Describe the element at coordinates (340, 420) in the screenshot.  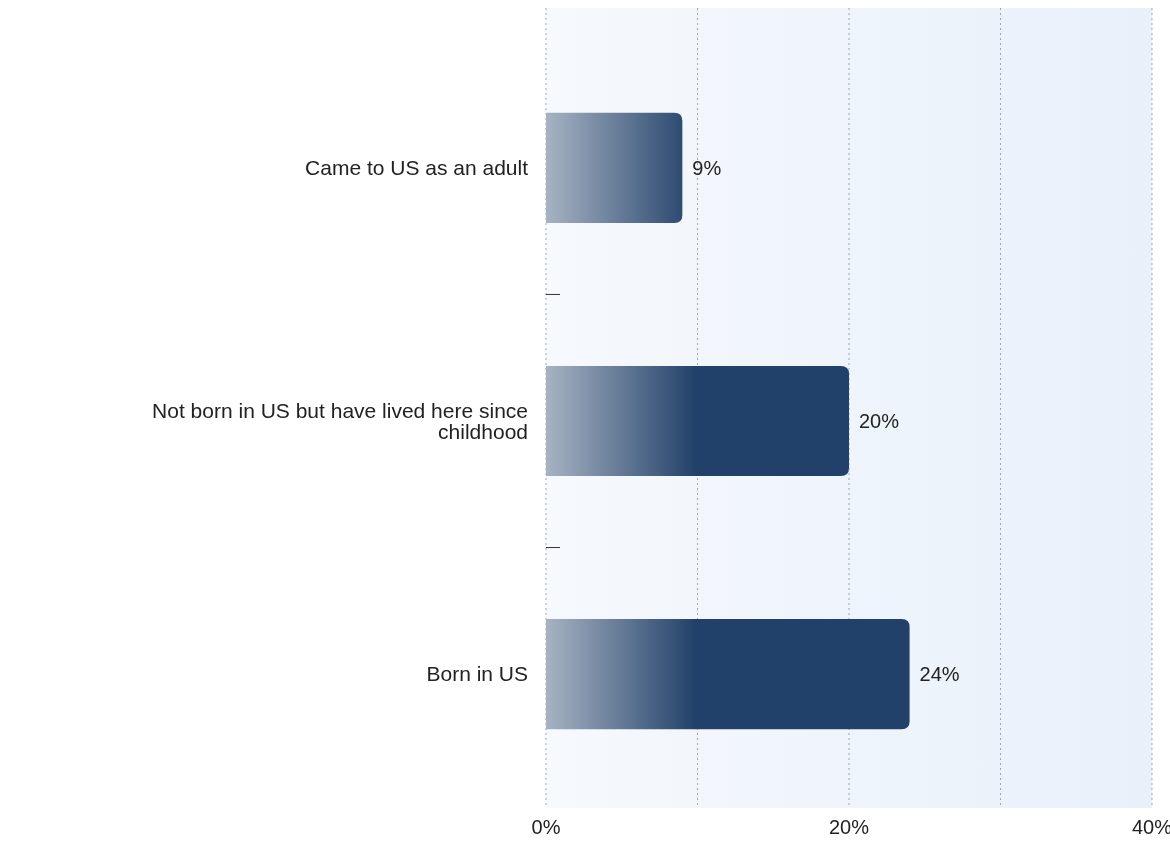
I see `y-tick-label: Not born in US but have lived here since childhood` at that location.